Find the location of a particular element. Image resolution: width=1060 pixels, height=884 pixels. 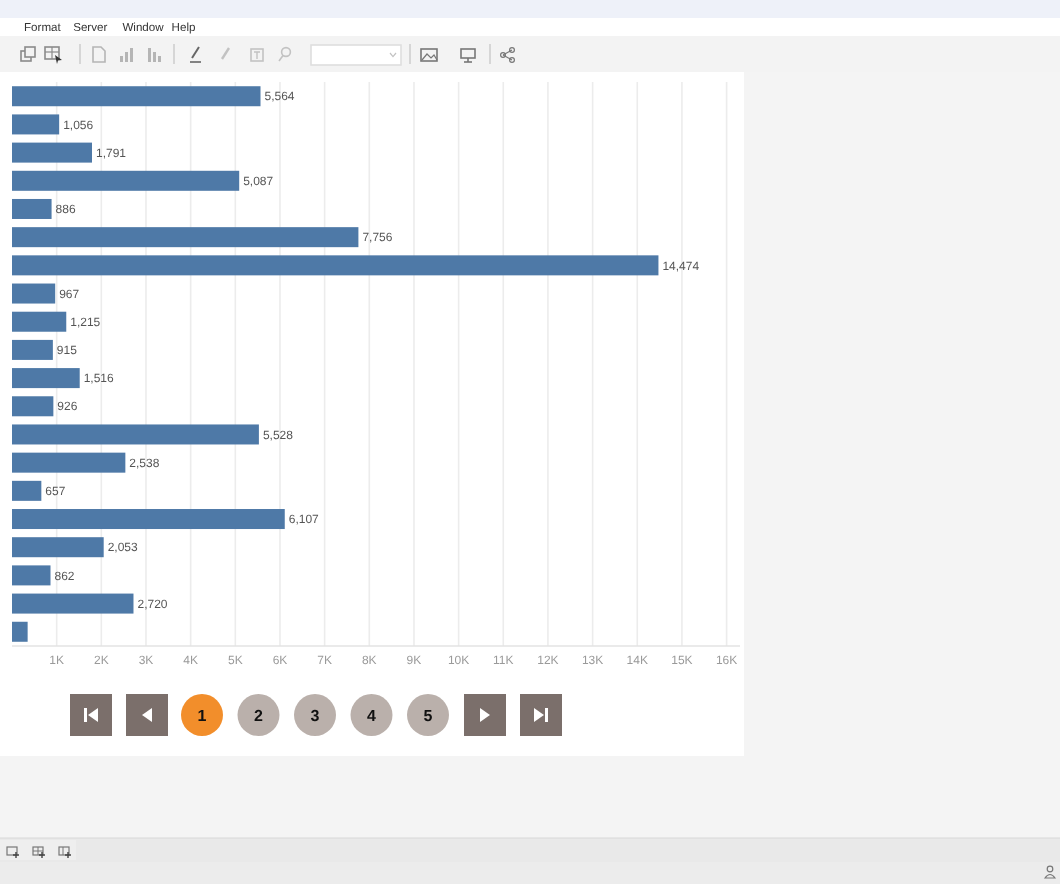

page-button: 5 is located at coordinates (428, 715).